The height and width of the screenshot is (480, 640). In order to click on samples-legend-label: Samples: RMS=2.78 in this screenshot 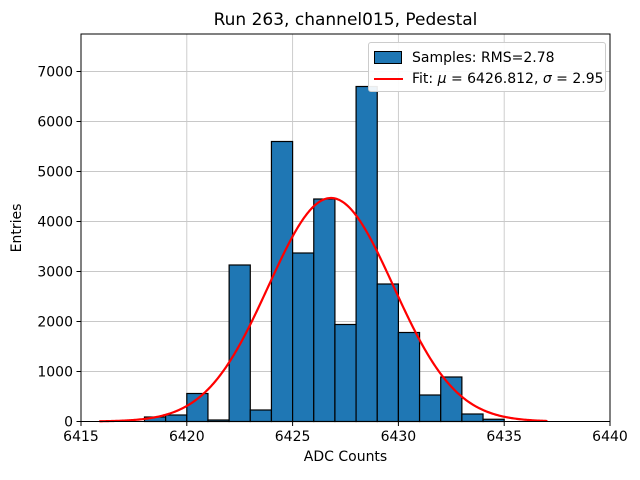, I will do `click(483, 57)`.